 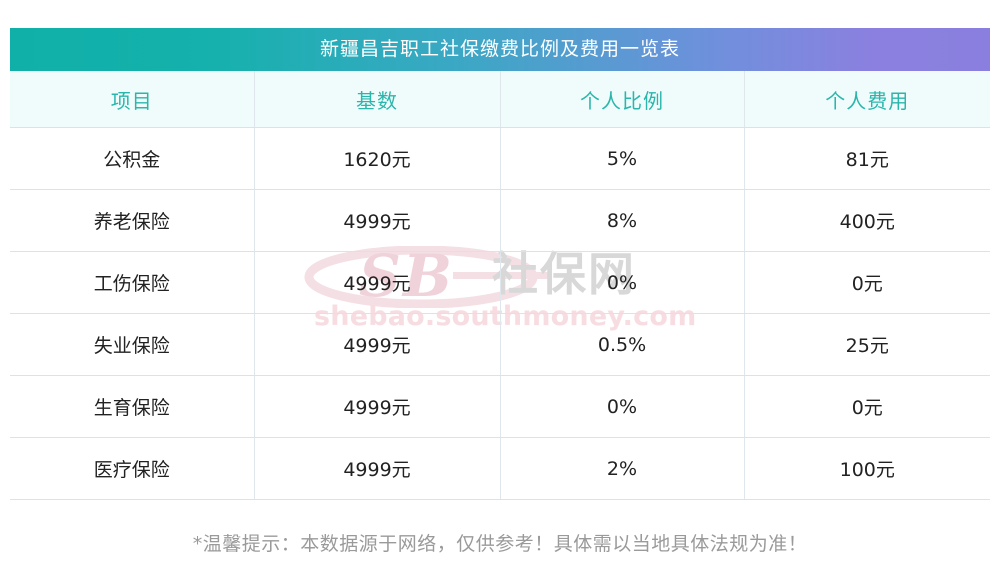 I want to click on table-row: 生育保险 4999元 0% 0元, so click(x=500, y=406).